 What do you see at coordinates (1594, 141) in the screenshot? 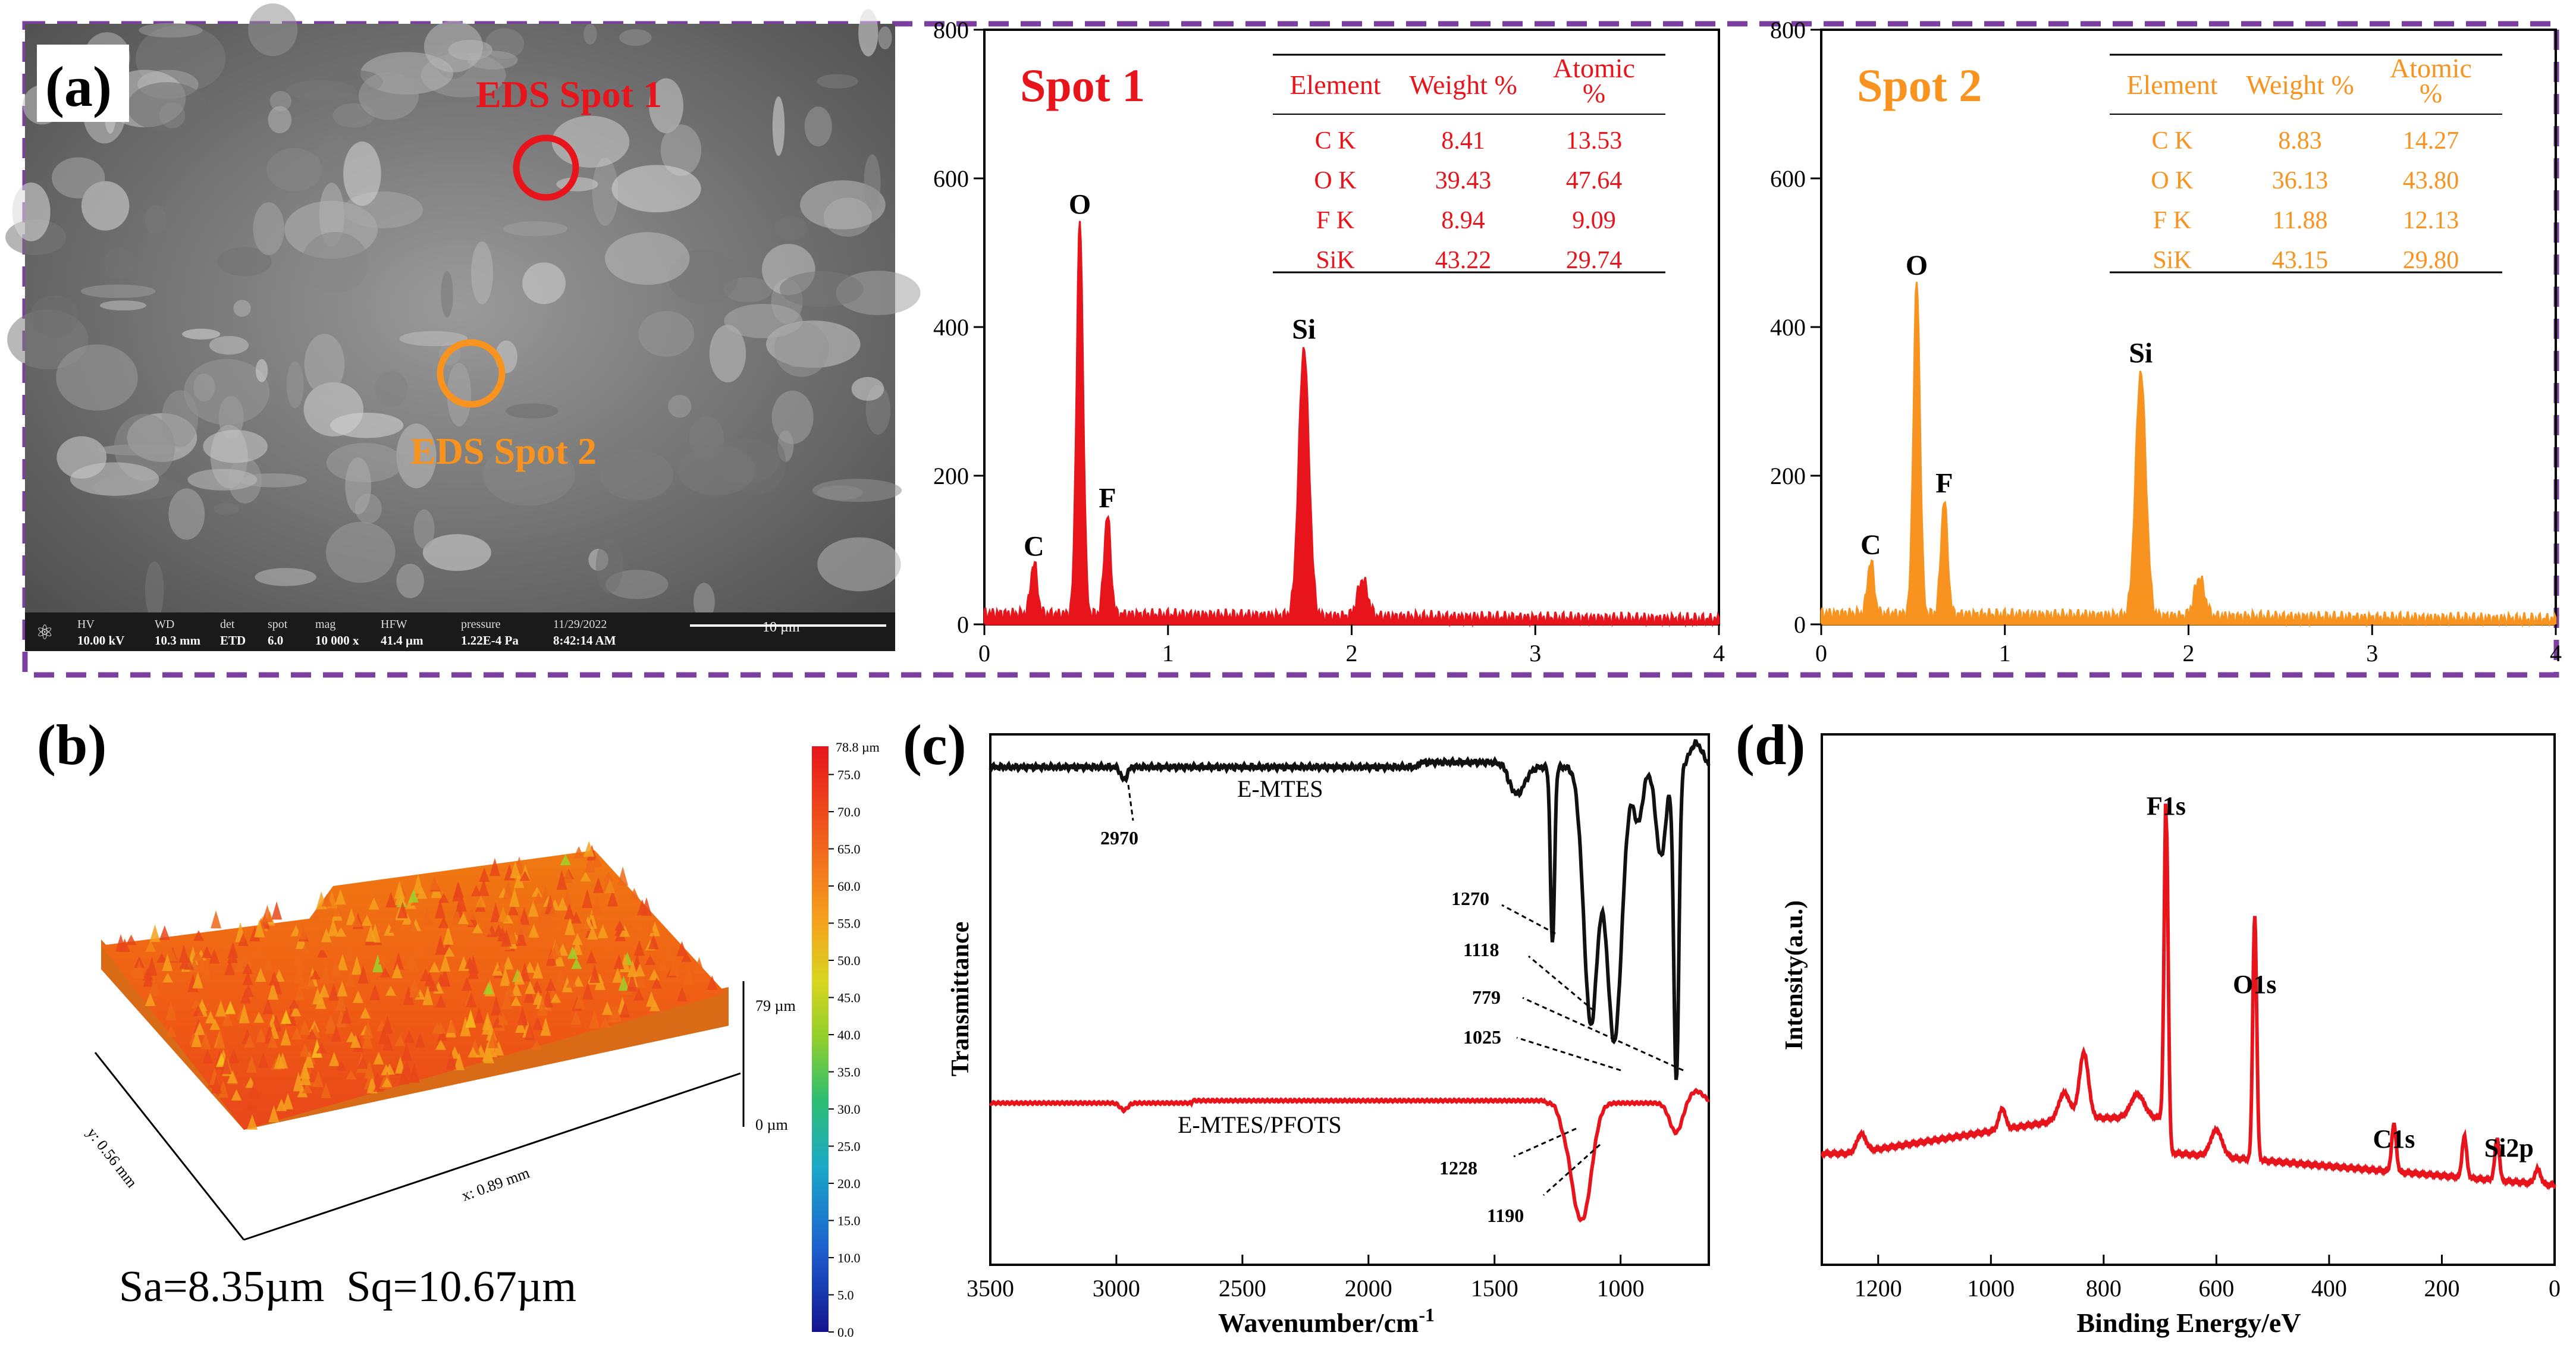
I see `eds-table-cell: 13.53` at bounding box center [1594, 141].